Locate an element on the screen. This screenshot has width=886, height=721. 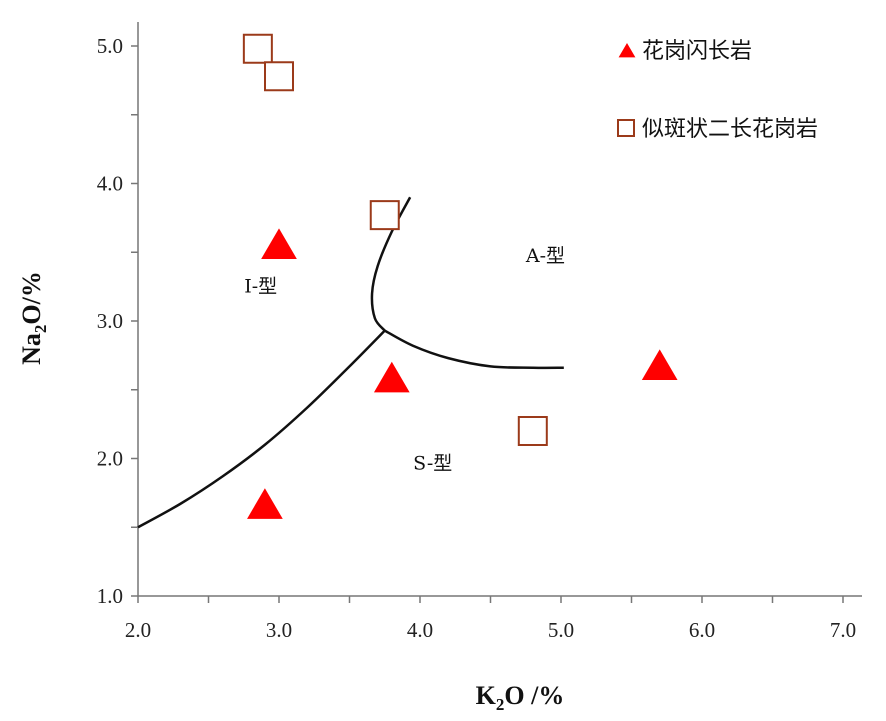
x-axis-label: K2O /% is located at coordinates (520, 697).